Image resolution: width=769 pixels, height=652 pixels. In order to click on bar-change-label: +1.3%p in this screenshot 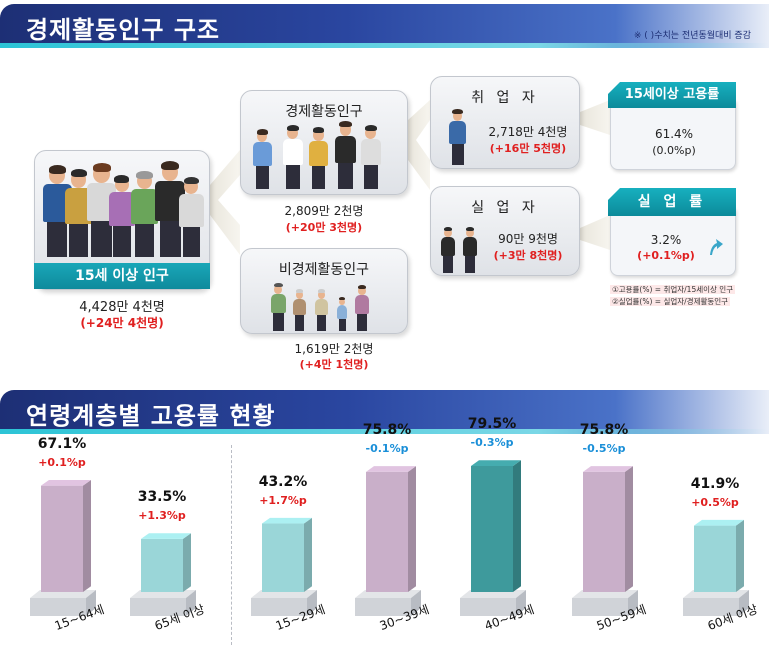, I will do `click(162, 515)`.